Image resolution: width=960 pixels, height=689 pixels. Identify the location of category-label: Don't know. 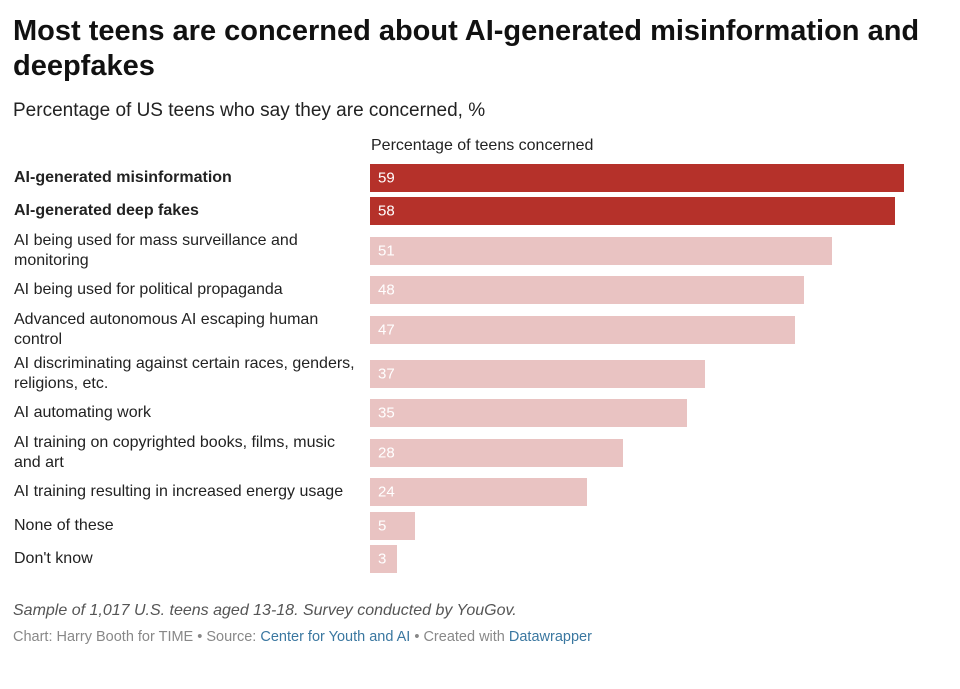
(53, 558).